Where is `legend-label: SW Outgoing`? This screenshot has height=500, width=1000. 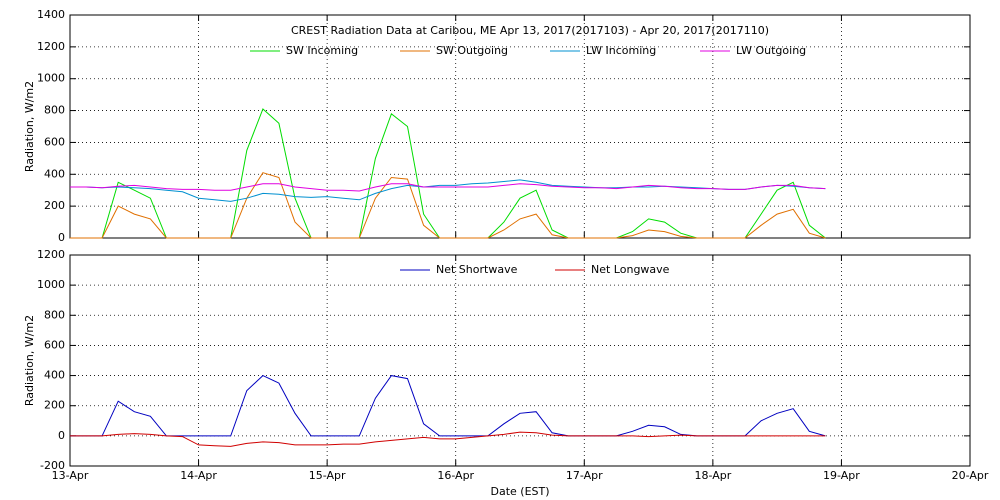
legend-label: SW Outgoing is located at coordinates (472, 50).